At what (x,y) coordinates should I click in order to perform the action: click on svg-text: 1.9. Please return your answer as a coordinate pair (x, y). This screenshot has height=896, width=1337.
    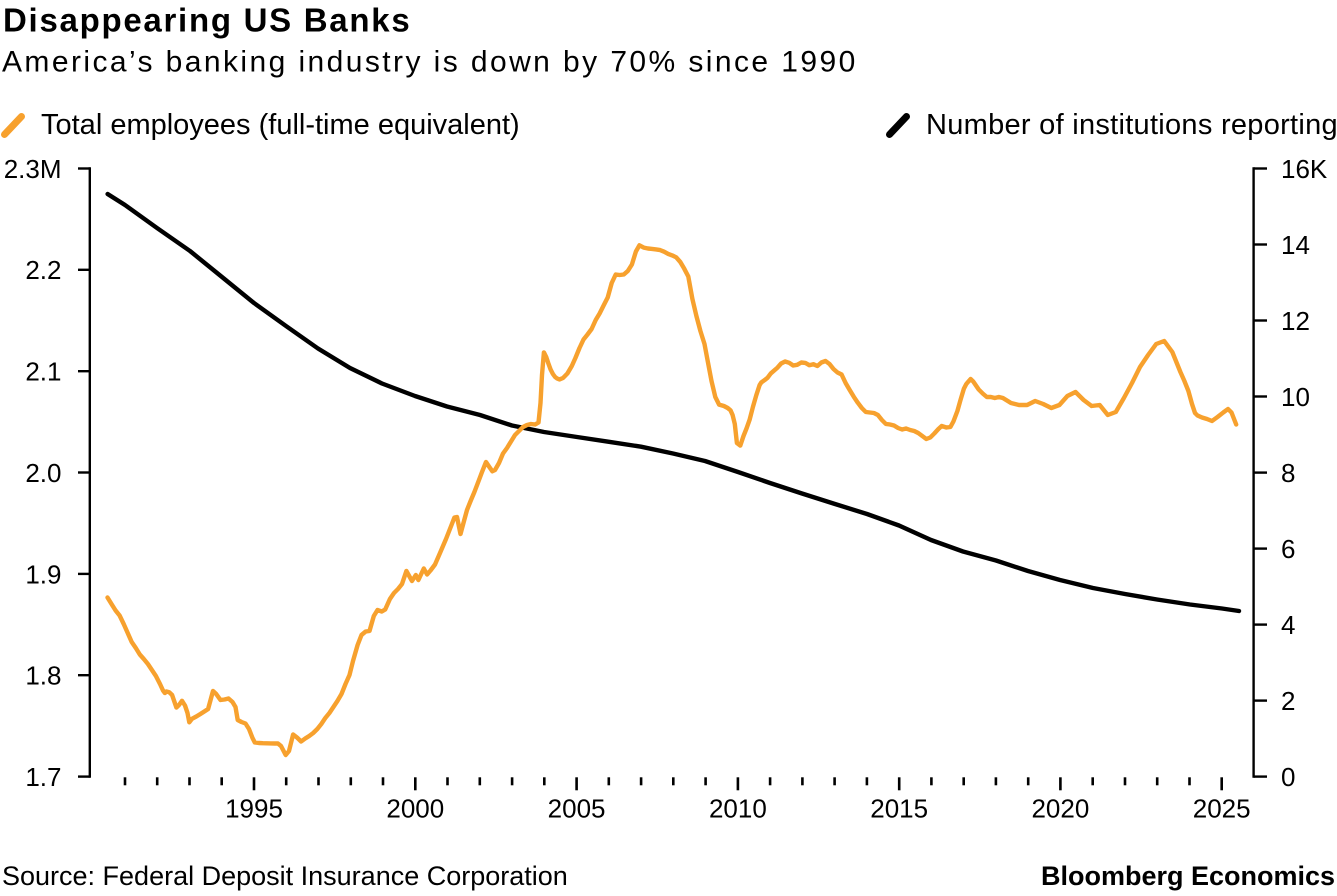
    Looking at the image, I should click on (43, 574).